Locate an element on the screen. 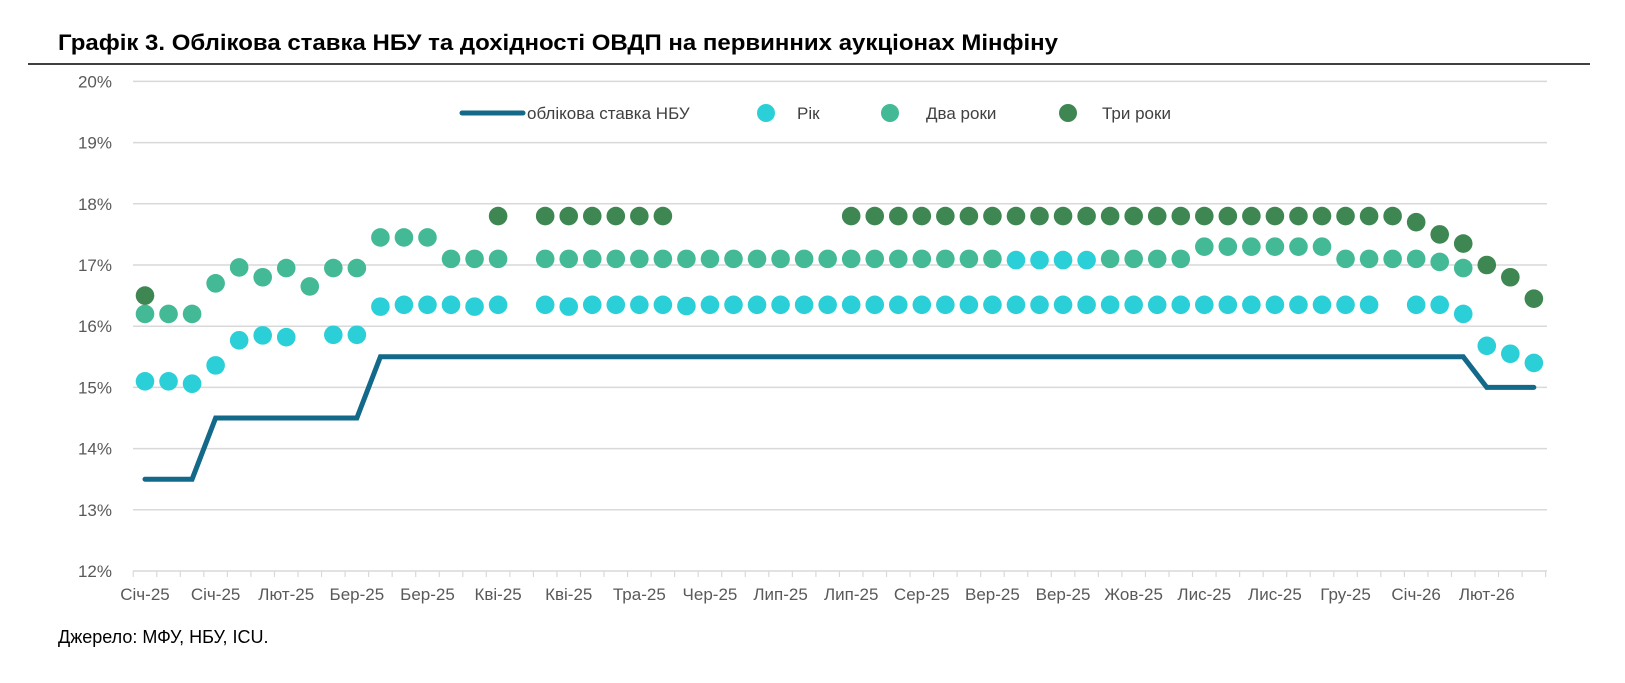 Image resolution: width=1625 pixels, height=683 pixels. y-tick-label: 15% is located at coordinates (95, 387).